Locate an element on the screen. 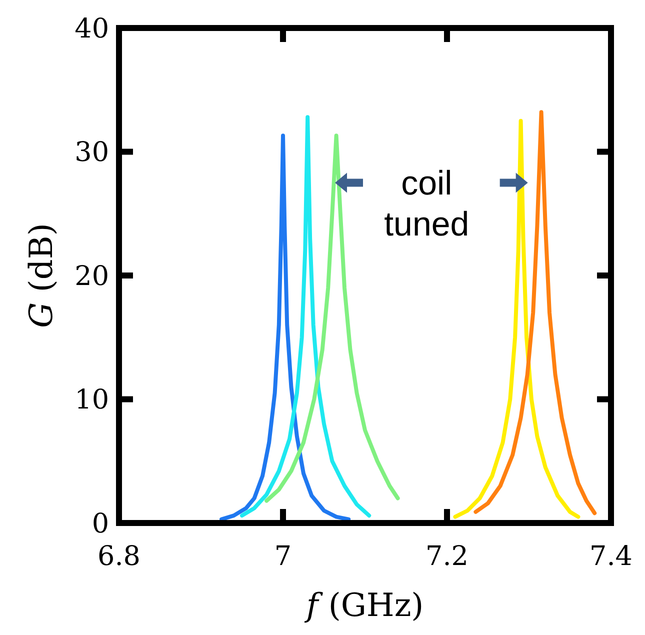  x-tick-label: 7.4 is located at coordinates (611, 556).